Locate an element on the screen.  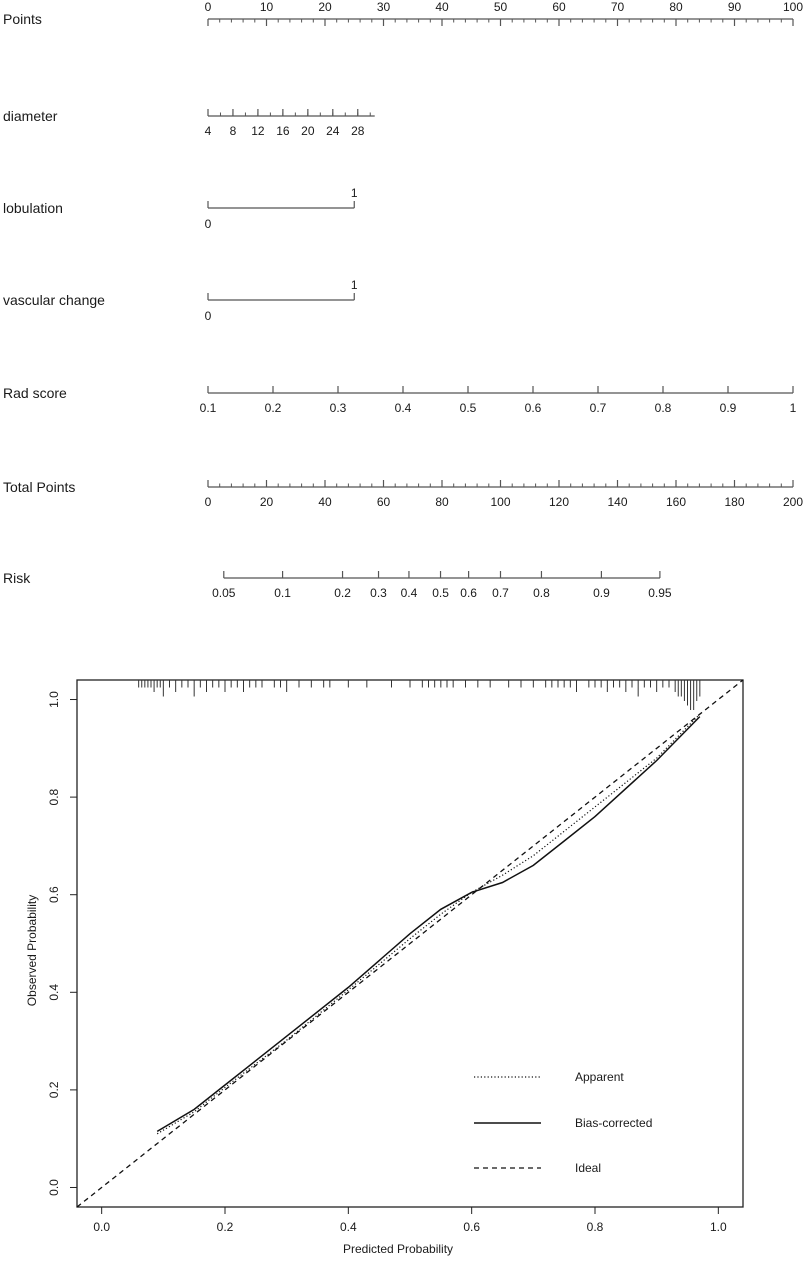
y-tick-label-0-2: 0.2 is located at coordinates (54, 1089).